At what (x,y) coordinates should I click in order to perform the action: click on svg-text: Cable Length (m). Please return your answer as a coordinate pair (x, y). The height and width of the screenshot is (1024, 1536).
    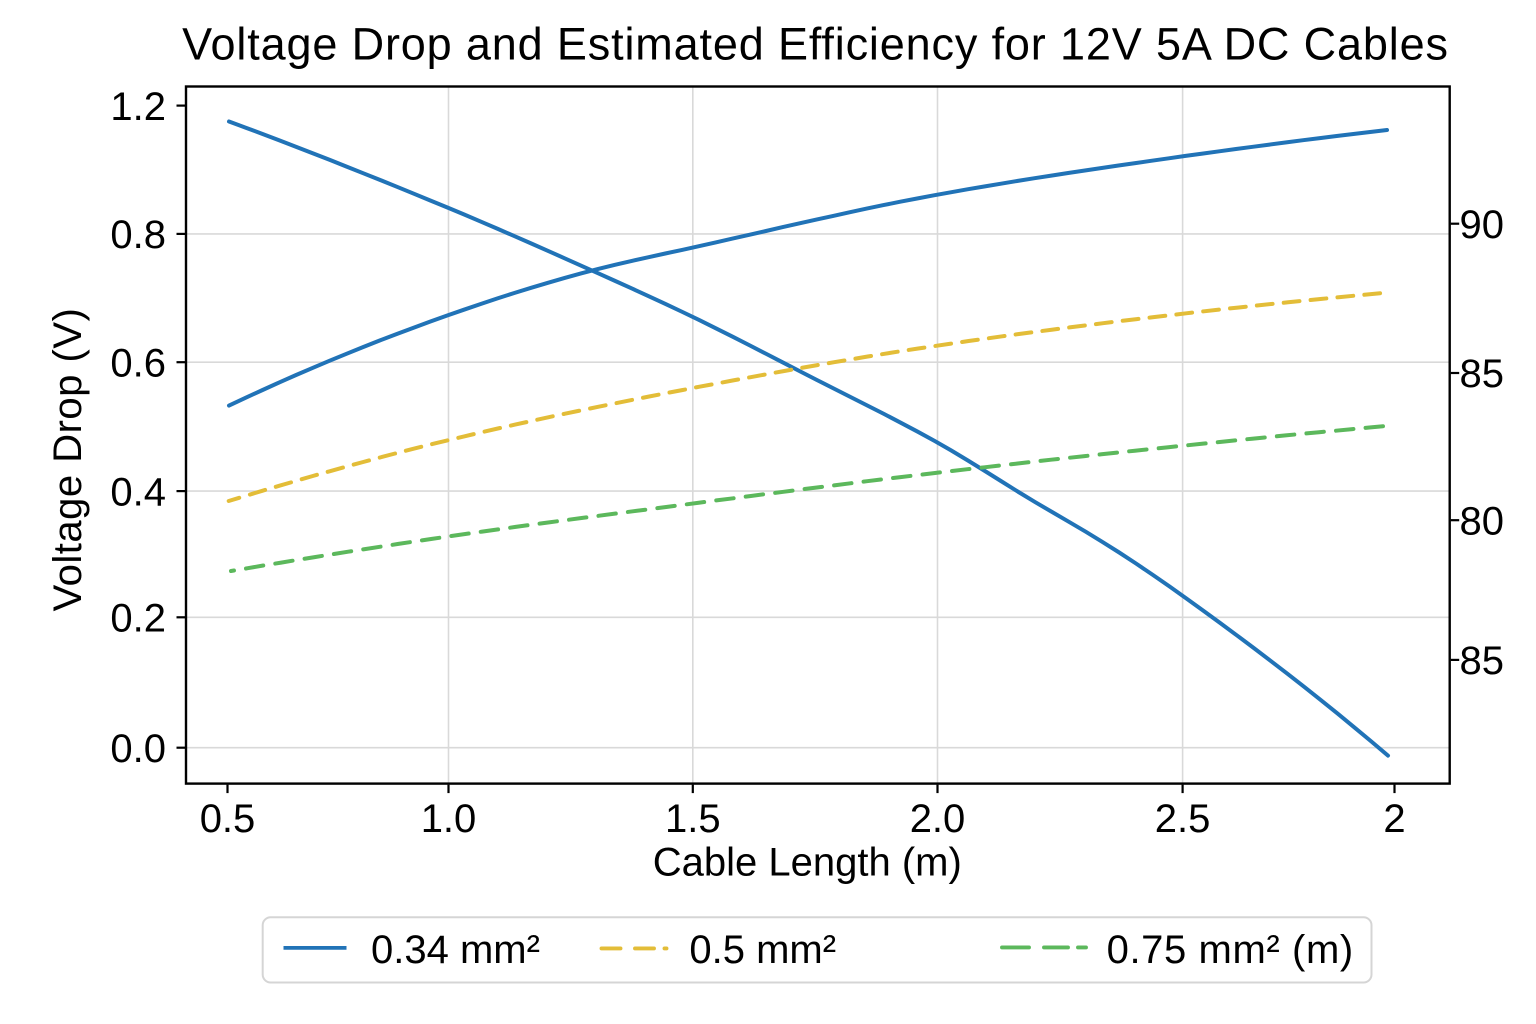
    Looking at the image, I should click on (807, 863).